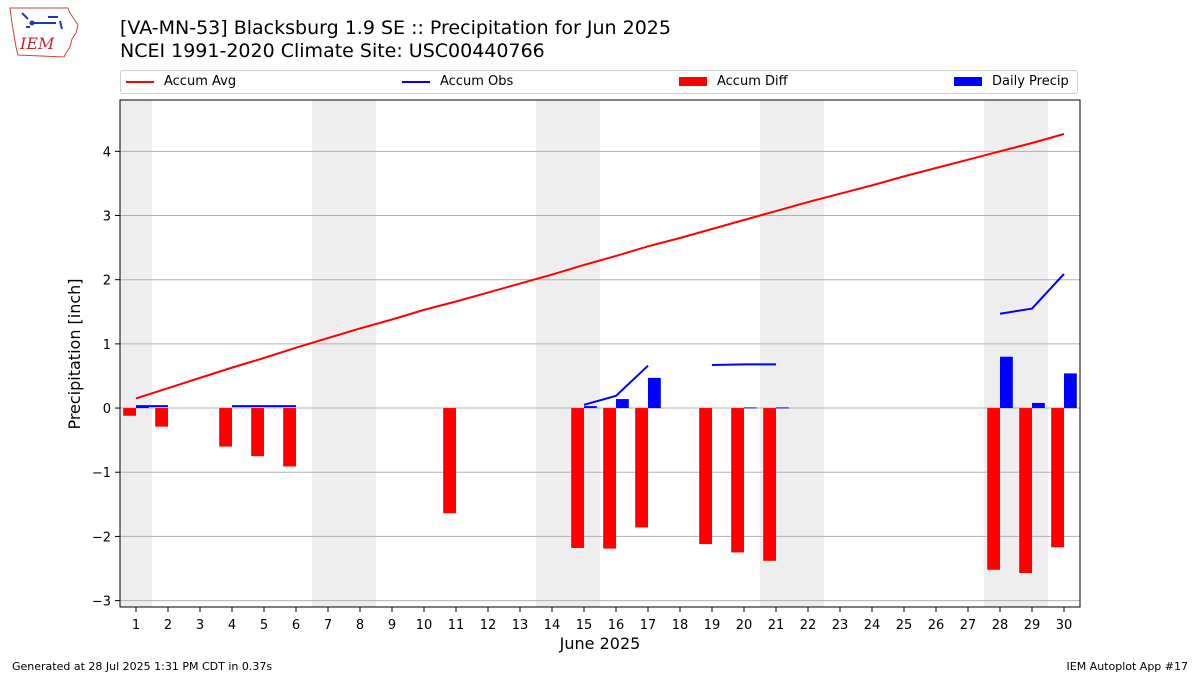 This screenshot has height=675, width=1200. What do you see at coordinates (168, 625) in the screenshot?
I see `x-tick-label: 2` at bounding box center [168, 625].